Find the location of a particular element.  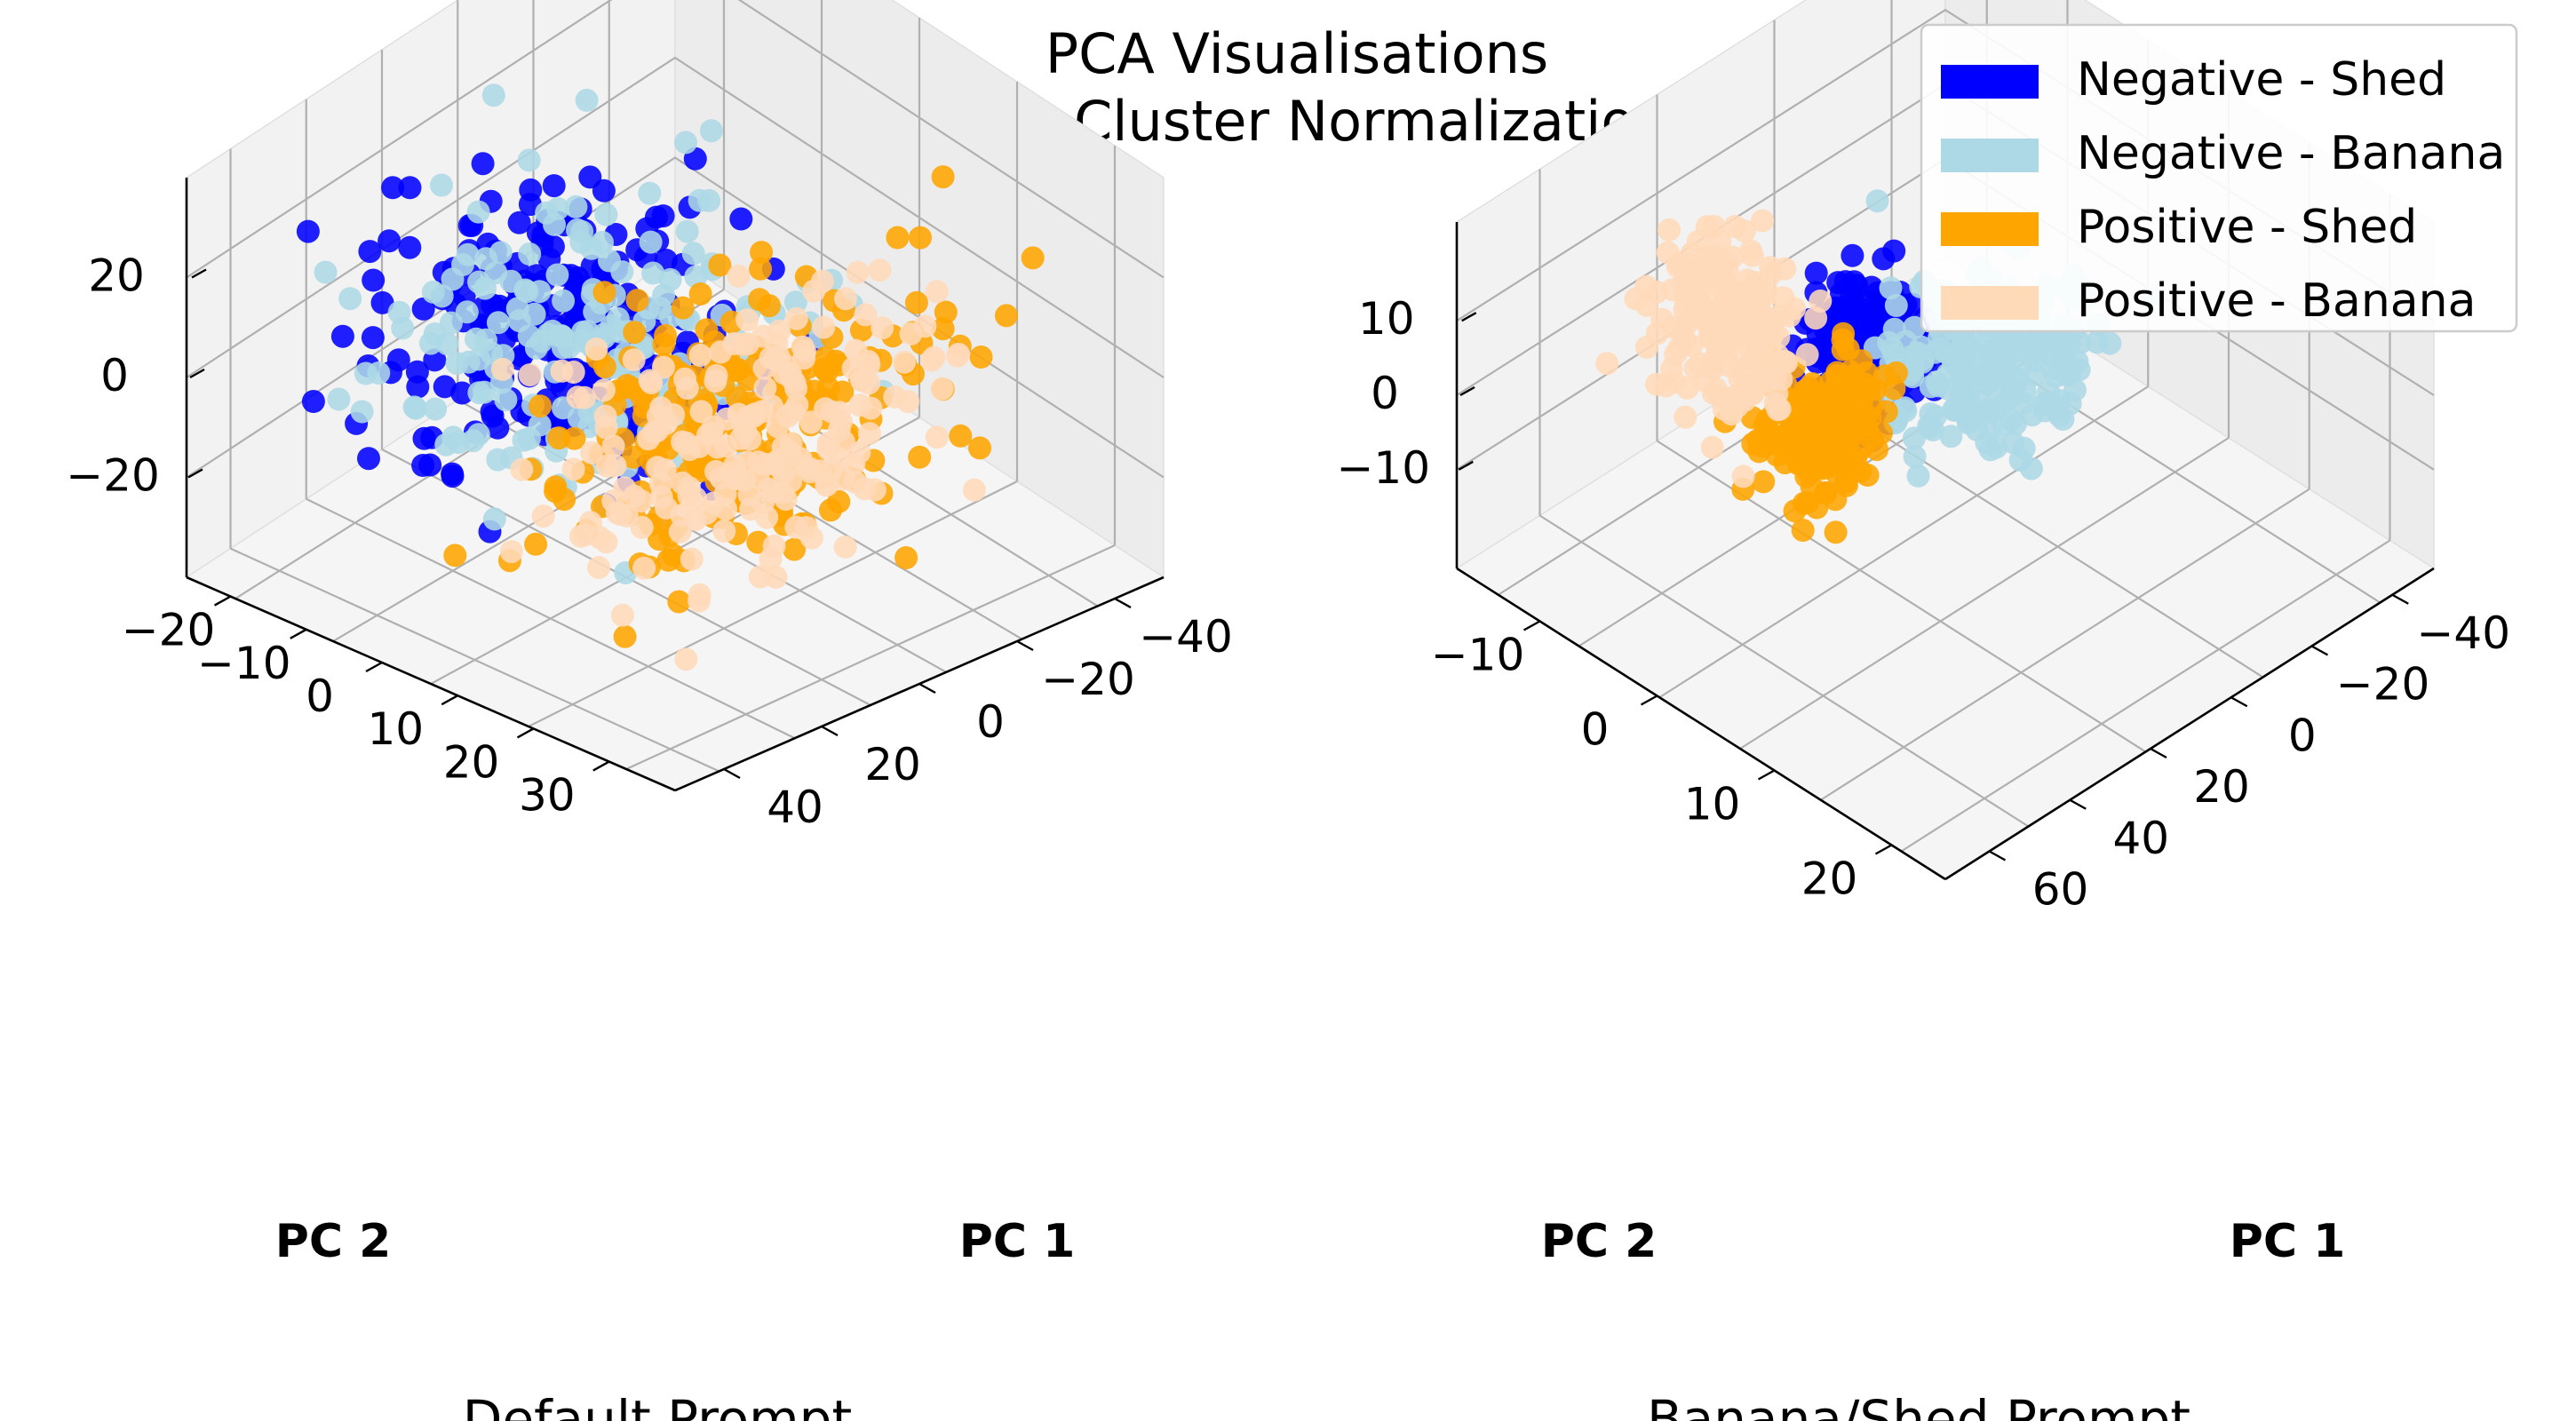

z-tick-mark is located at coordinates (195, 473).